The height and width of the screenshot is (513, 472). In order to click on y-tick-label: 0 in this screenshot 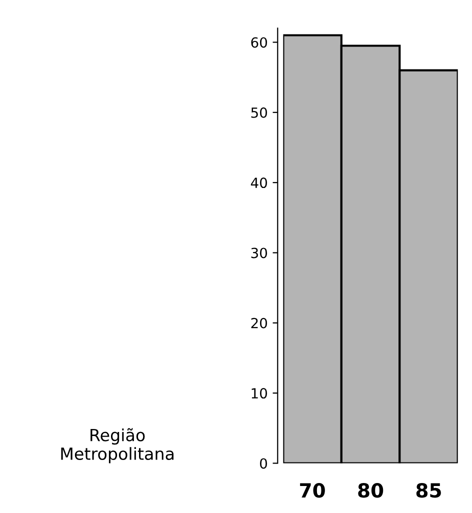, I will do `click(263, 463)`.